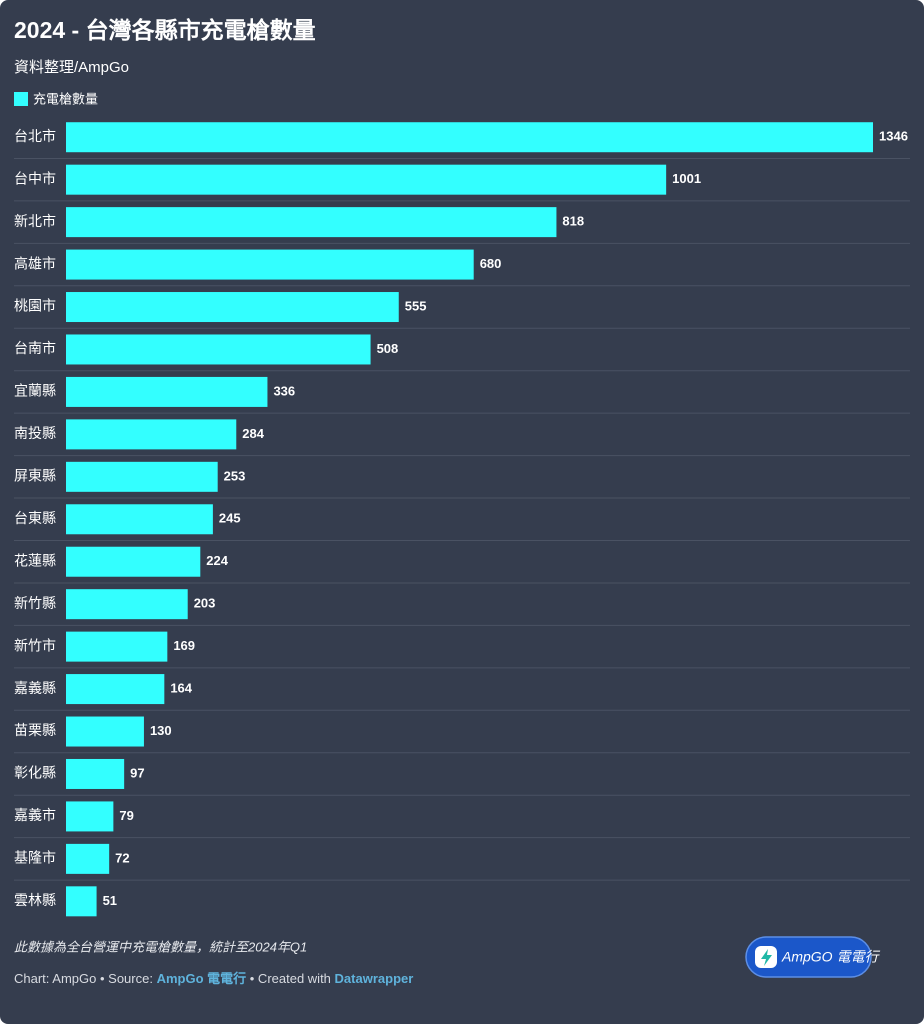 Image resolution: width=924 pixels, height=1024 pixels. Describe the element at coordinates (205, 603) in the screenshot. I see `value-label: 203` at that location.